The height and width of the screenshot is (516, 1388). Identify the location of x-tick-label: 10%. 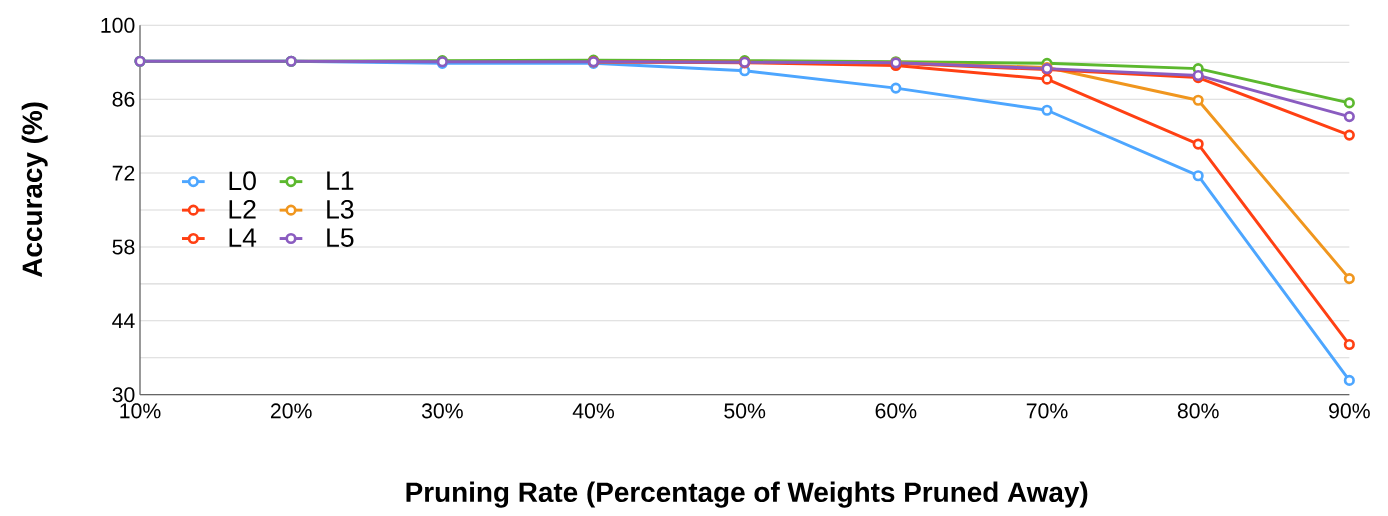
(140, 411).